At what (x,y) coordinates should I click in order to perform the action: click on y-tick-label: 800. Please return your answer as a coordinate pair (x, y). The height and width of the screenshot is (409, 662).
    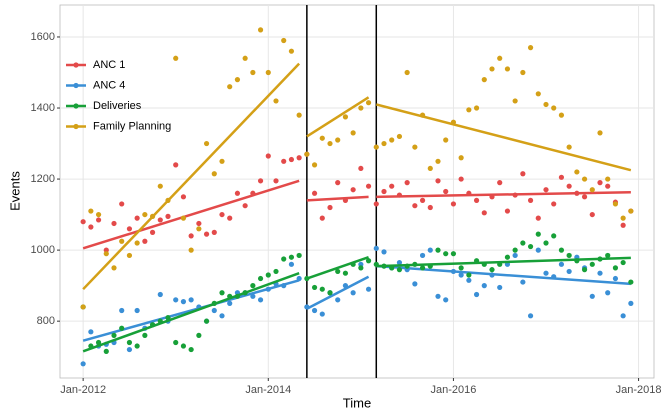
    Looking at the image, I should click on (46, 321).